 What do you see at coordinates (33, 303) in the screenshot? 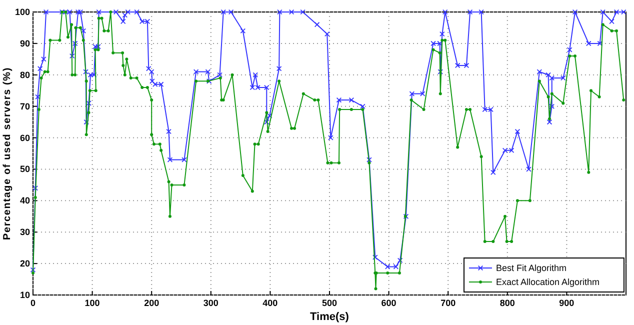
I see `x-tick-label: 0` at bounding box center [33, 303].